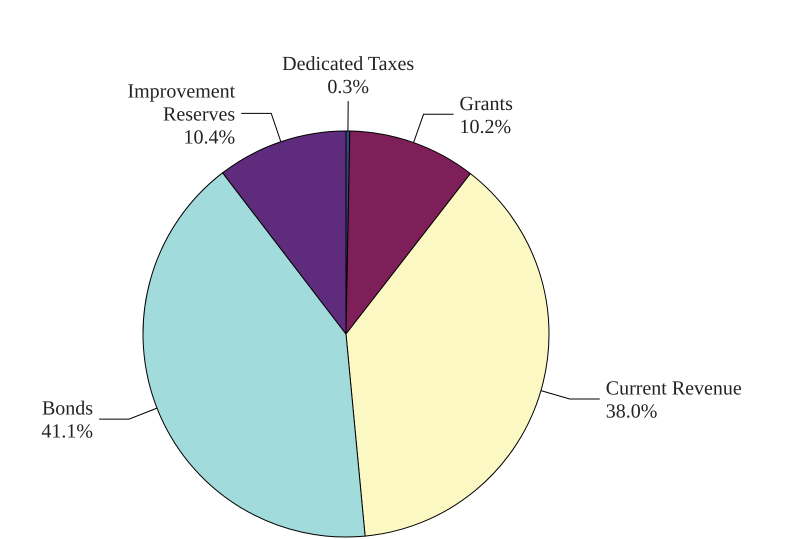 This screenshot has height=539, width=793. I want to click on data-label: 0.3%, so click(348, 87).